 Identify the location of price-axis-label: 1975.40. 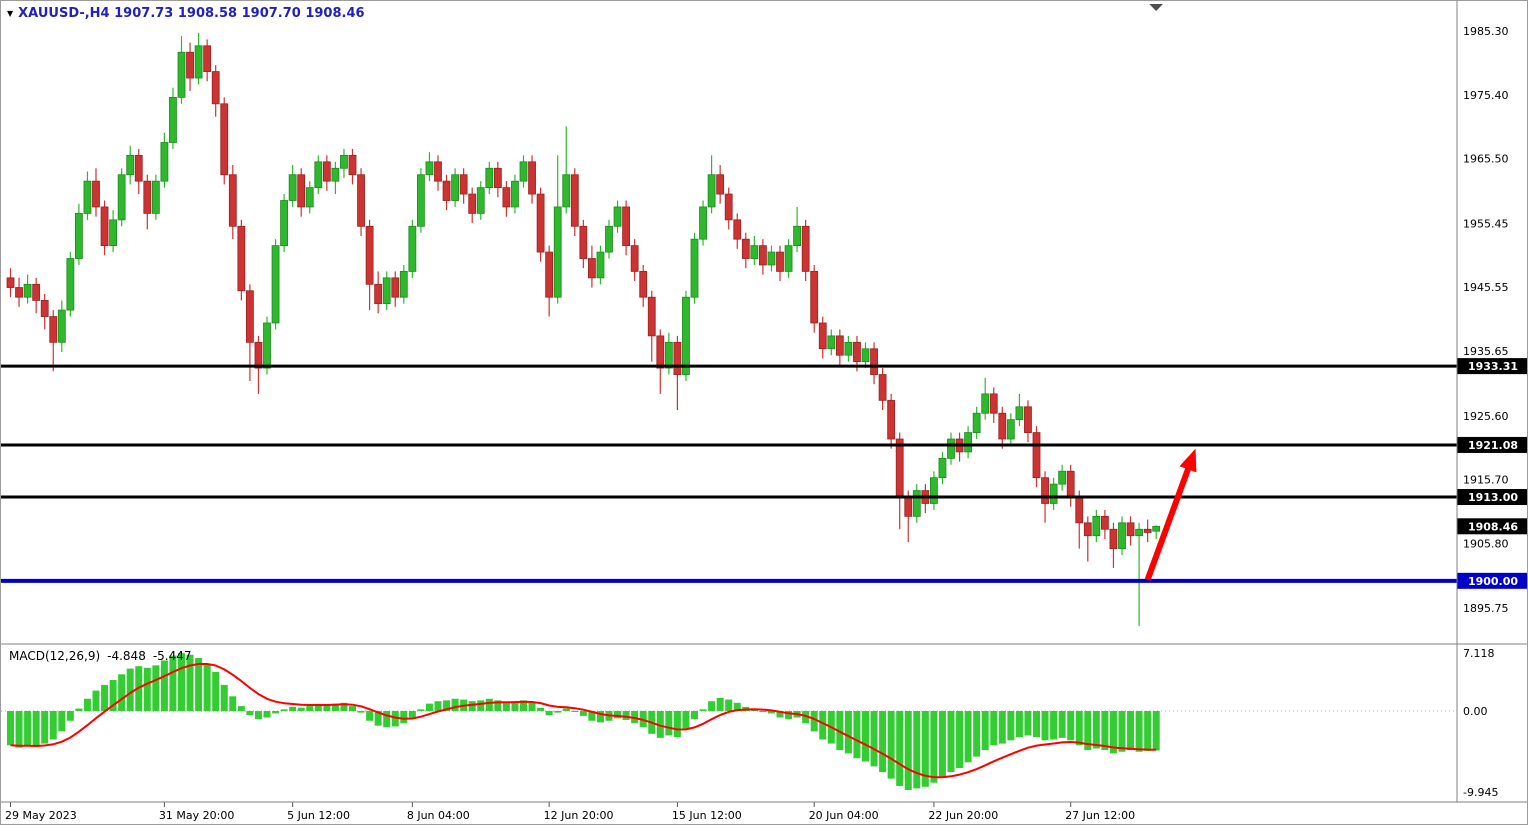
(1486, 95).